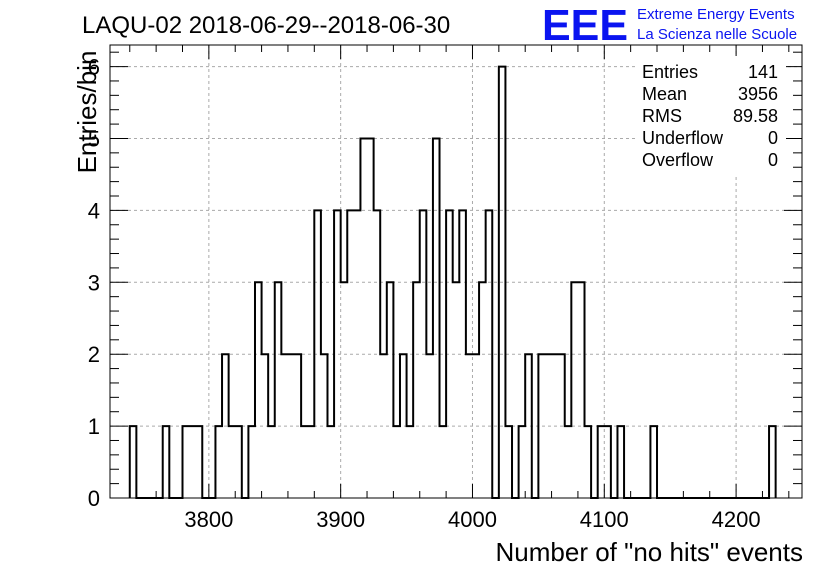 Image resolution: width=836 pixels, height=577 pixels. What do you see at coordinates (87, 112) in the screenshot?
I see `y-axis-label: Entries/bin` at bounding box center [87, 112].